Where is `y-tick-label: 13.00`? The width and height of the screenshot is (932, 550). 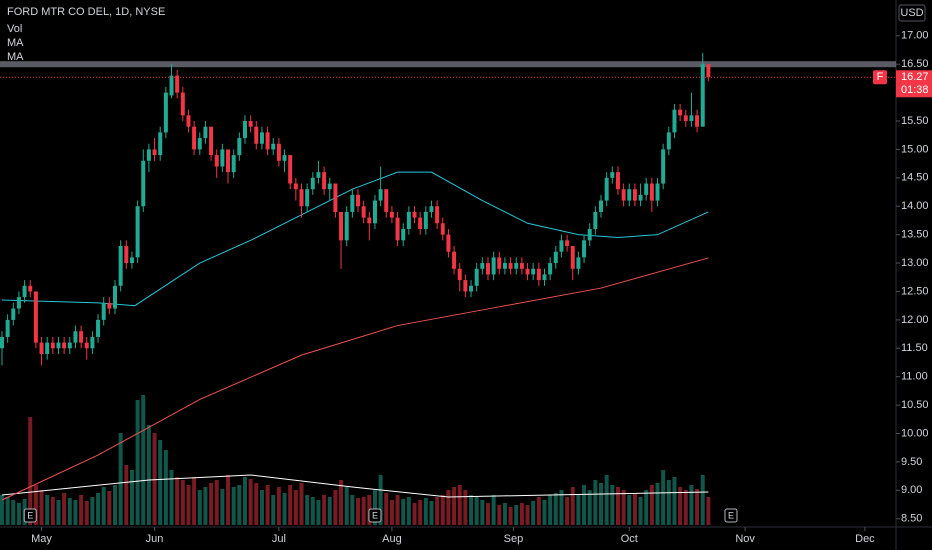
y-tick-label: 13.00 is located at coordinates (915, 263).